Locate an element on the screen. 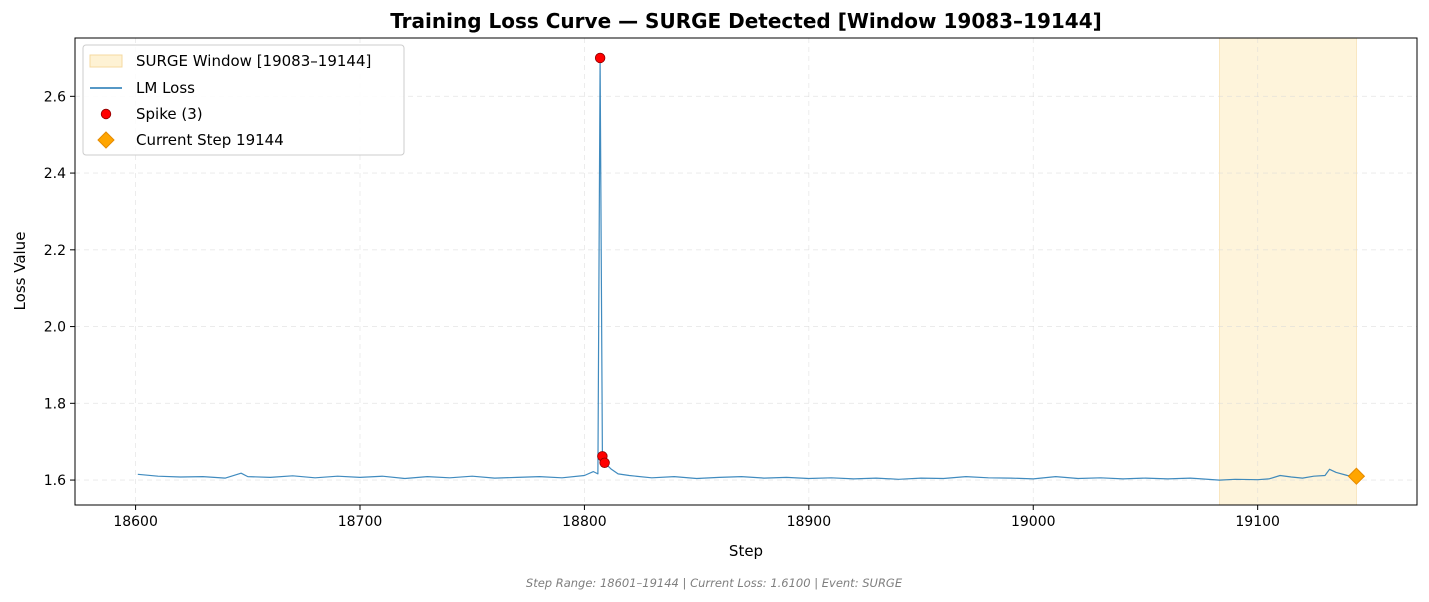 The height and width of the screenshot is (602, 1429). x-tick-label: 18900 is located at coordinates (809, 522).